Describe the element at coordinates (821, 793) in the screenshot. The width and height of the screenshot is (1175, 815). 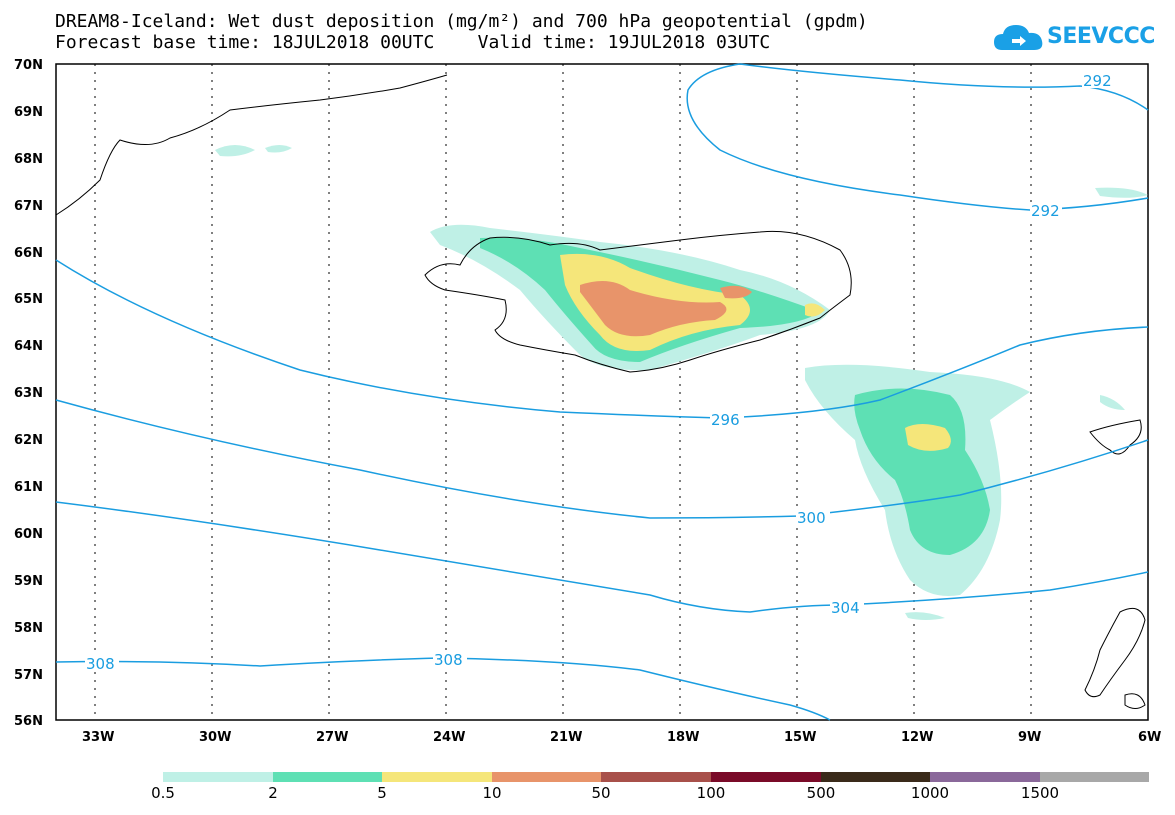
I see `legend-label: 500` at that location.